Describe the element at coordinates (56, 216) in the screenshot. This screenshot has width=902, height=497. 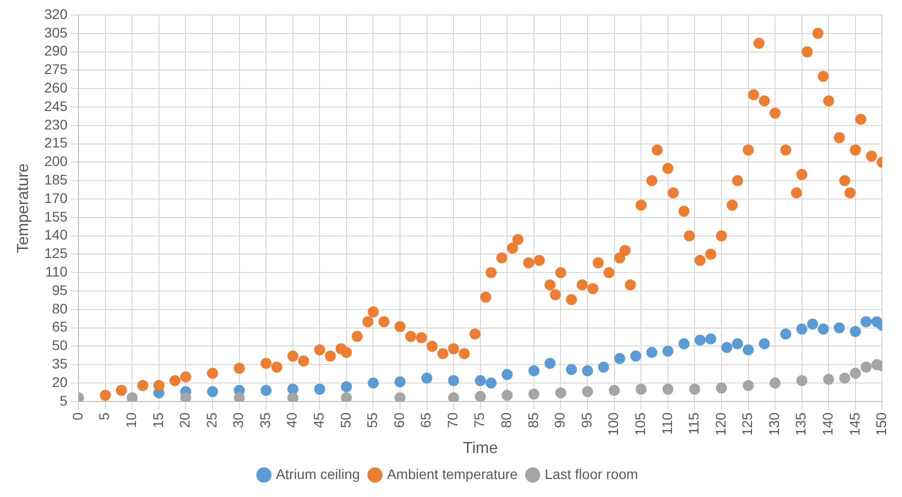
I see `y-tick-label: 155` at that location.